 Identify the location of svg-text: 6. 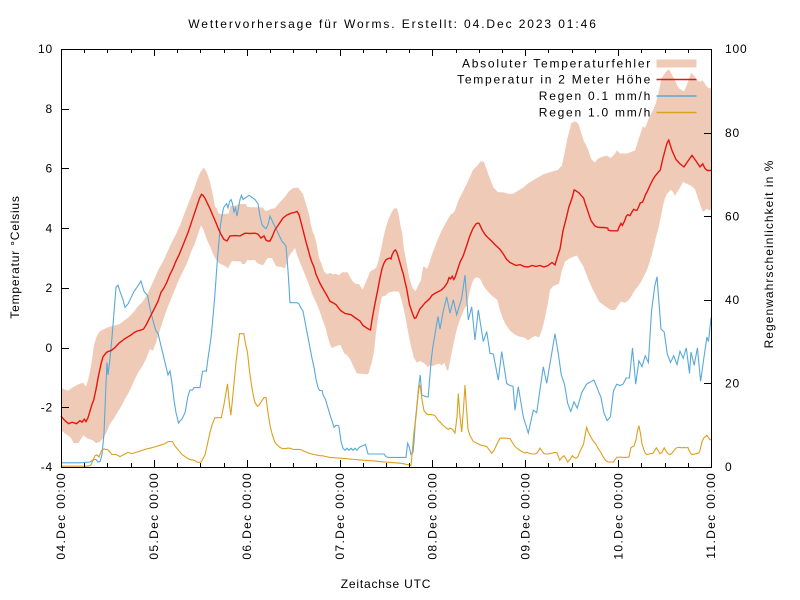
(49, 169).